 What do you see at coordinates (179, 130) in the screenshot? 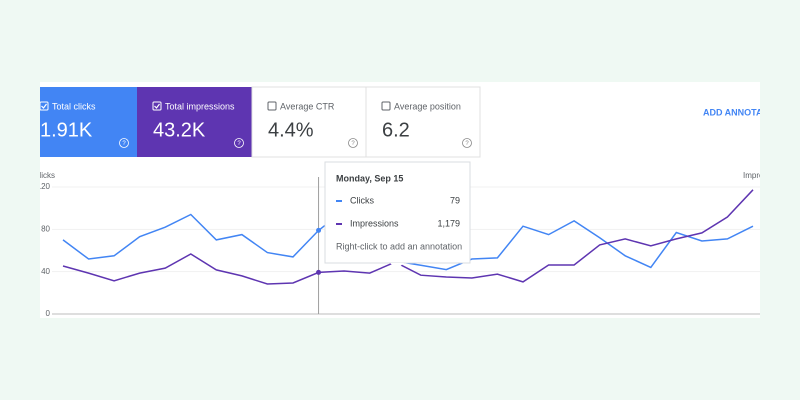
I see `metric-value: 43.2K` at bounding box center [179, 130].